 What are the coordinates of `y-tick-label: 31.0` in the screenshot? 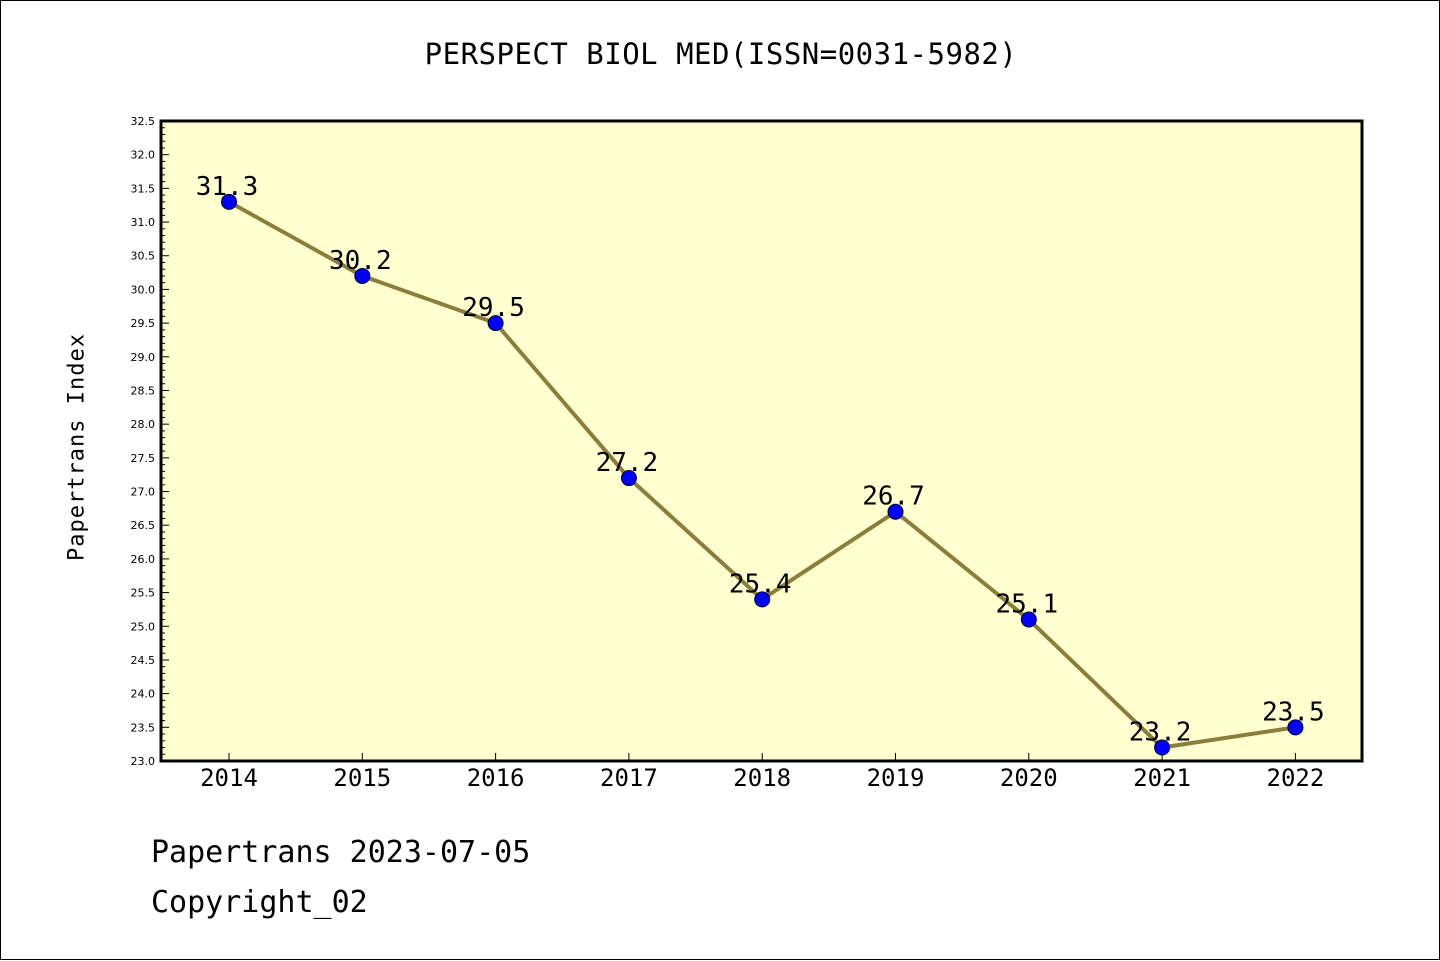 It's located at (143, 222).